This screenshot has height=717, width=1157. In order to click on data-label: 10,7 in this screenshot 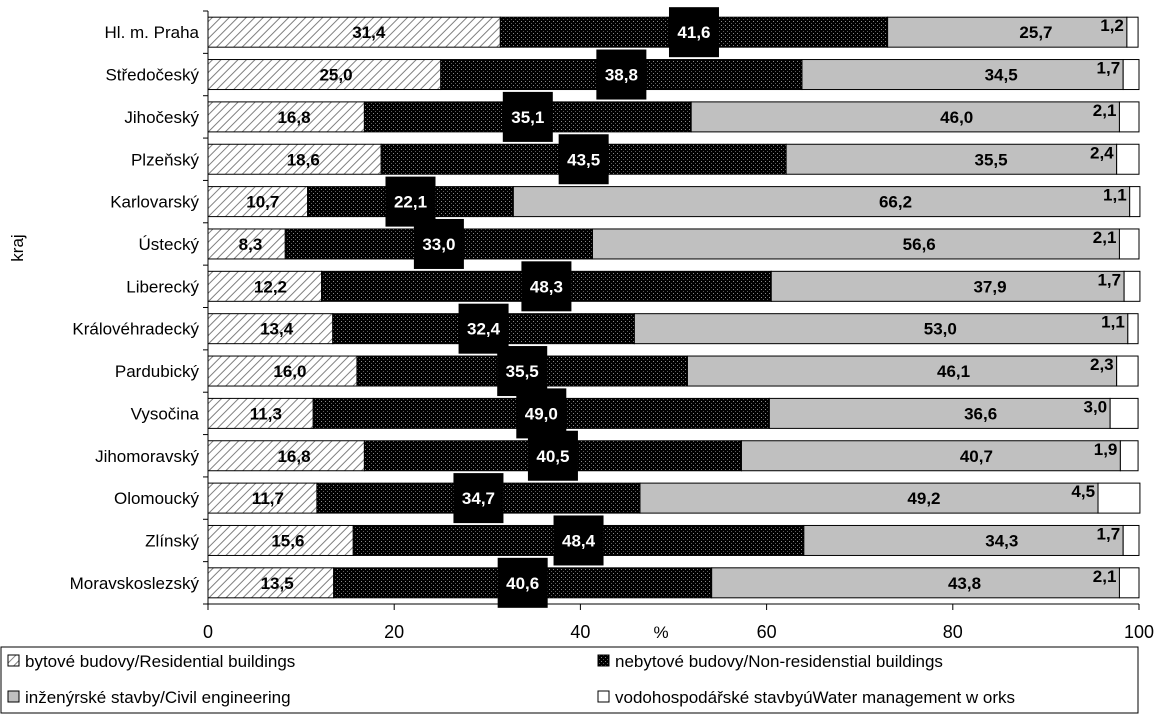, I will do `click(262, 202)`.